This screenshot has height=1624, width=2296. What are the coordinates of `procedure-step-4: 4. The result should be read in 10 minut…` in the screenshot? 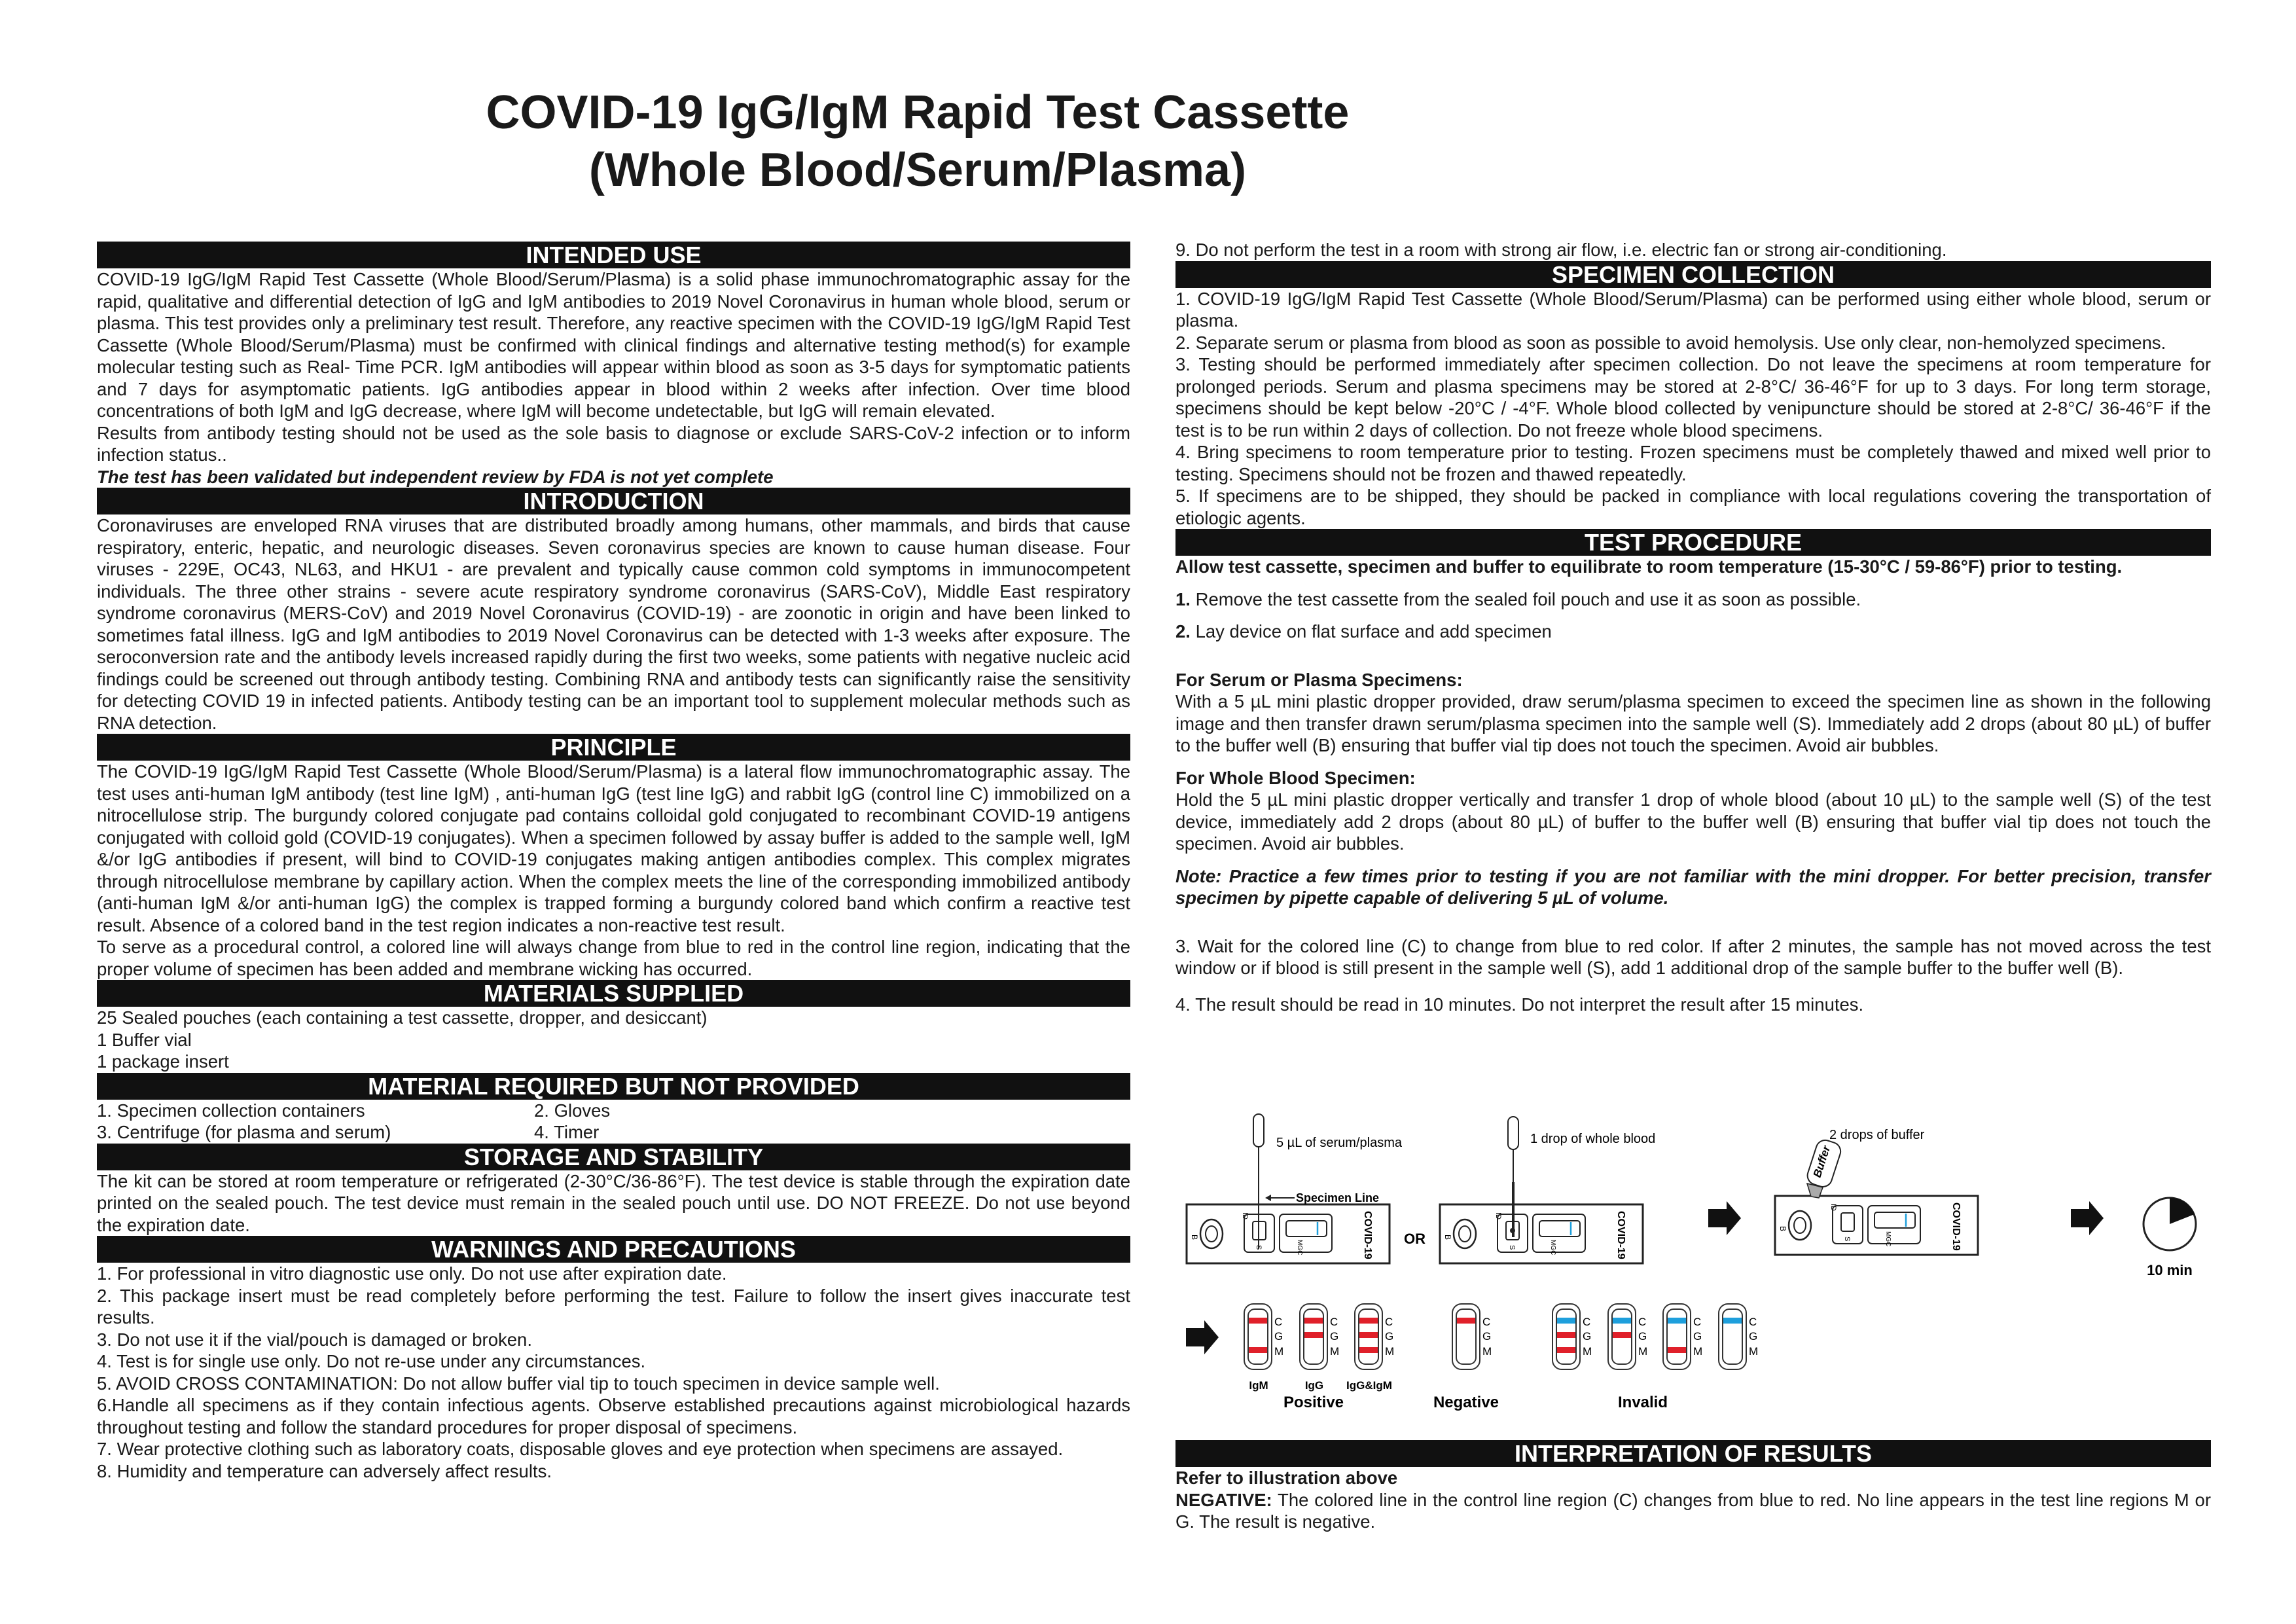 It's located at (1520, 1004).